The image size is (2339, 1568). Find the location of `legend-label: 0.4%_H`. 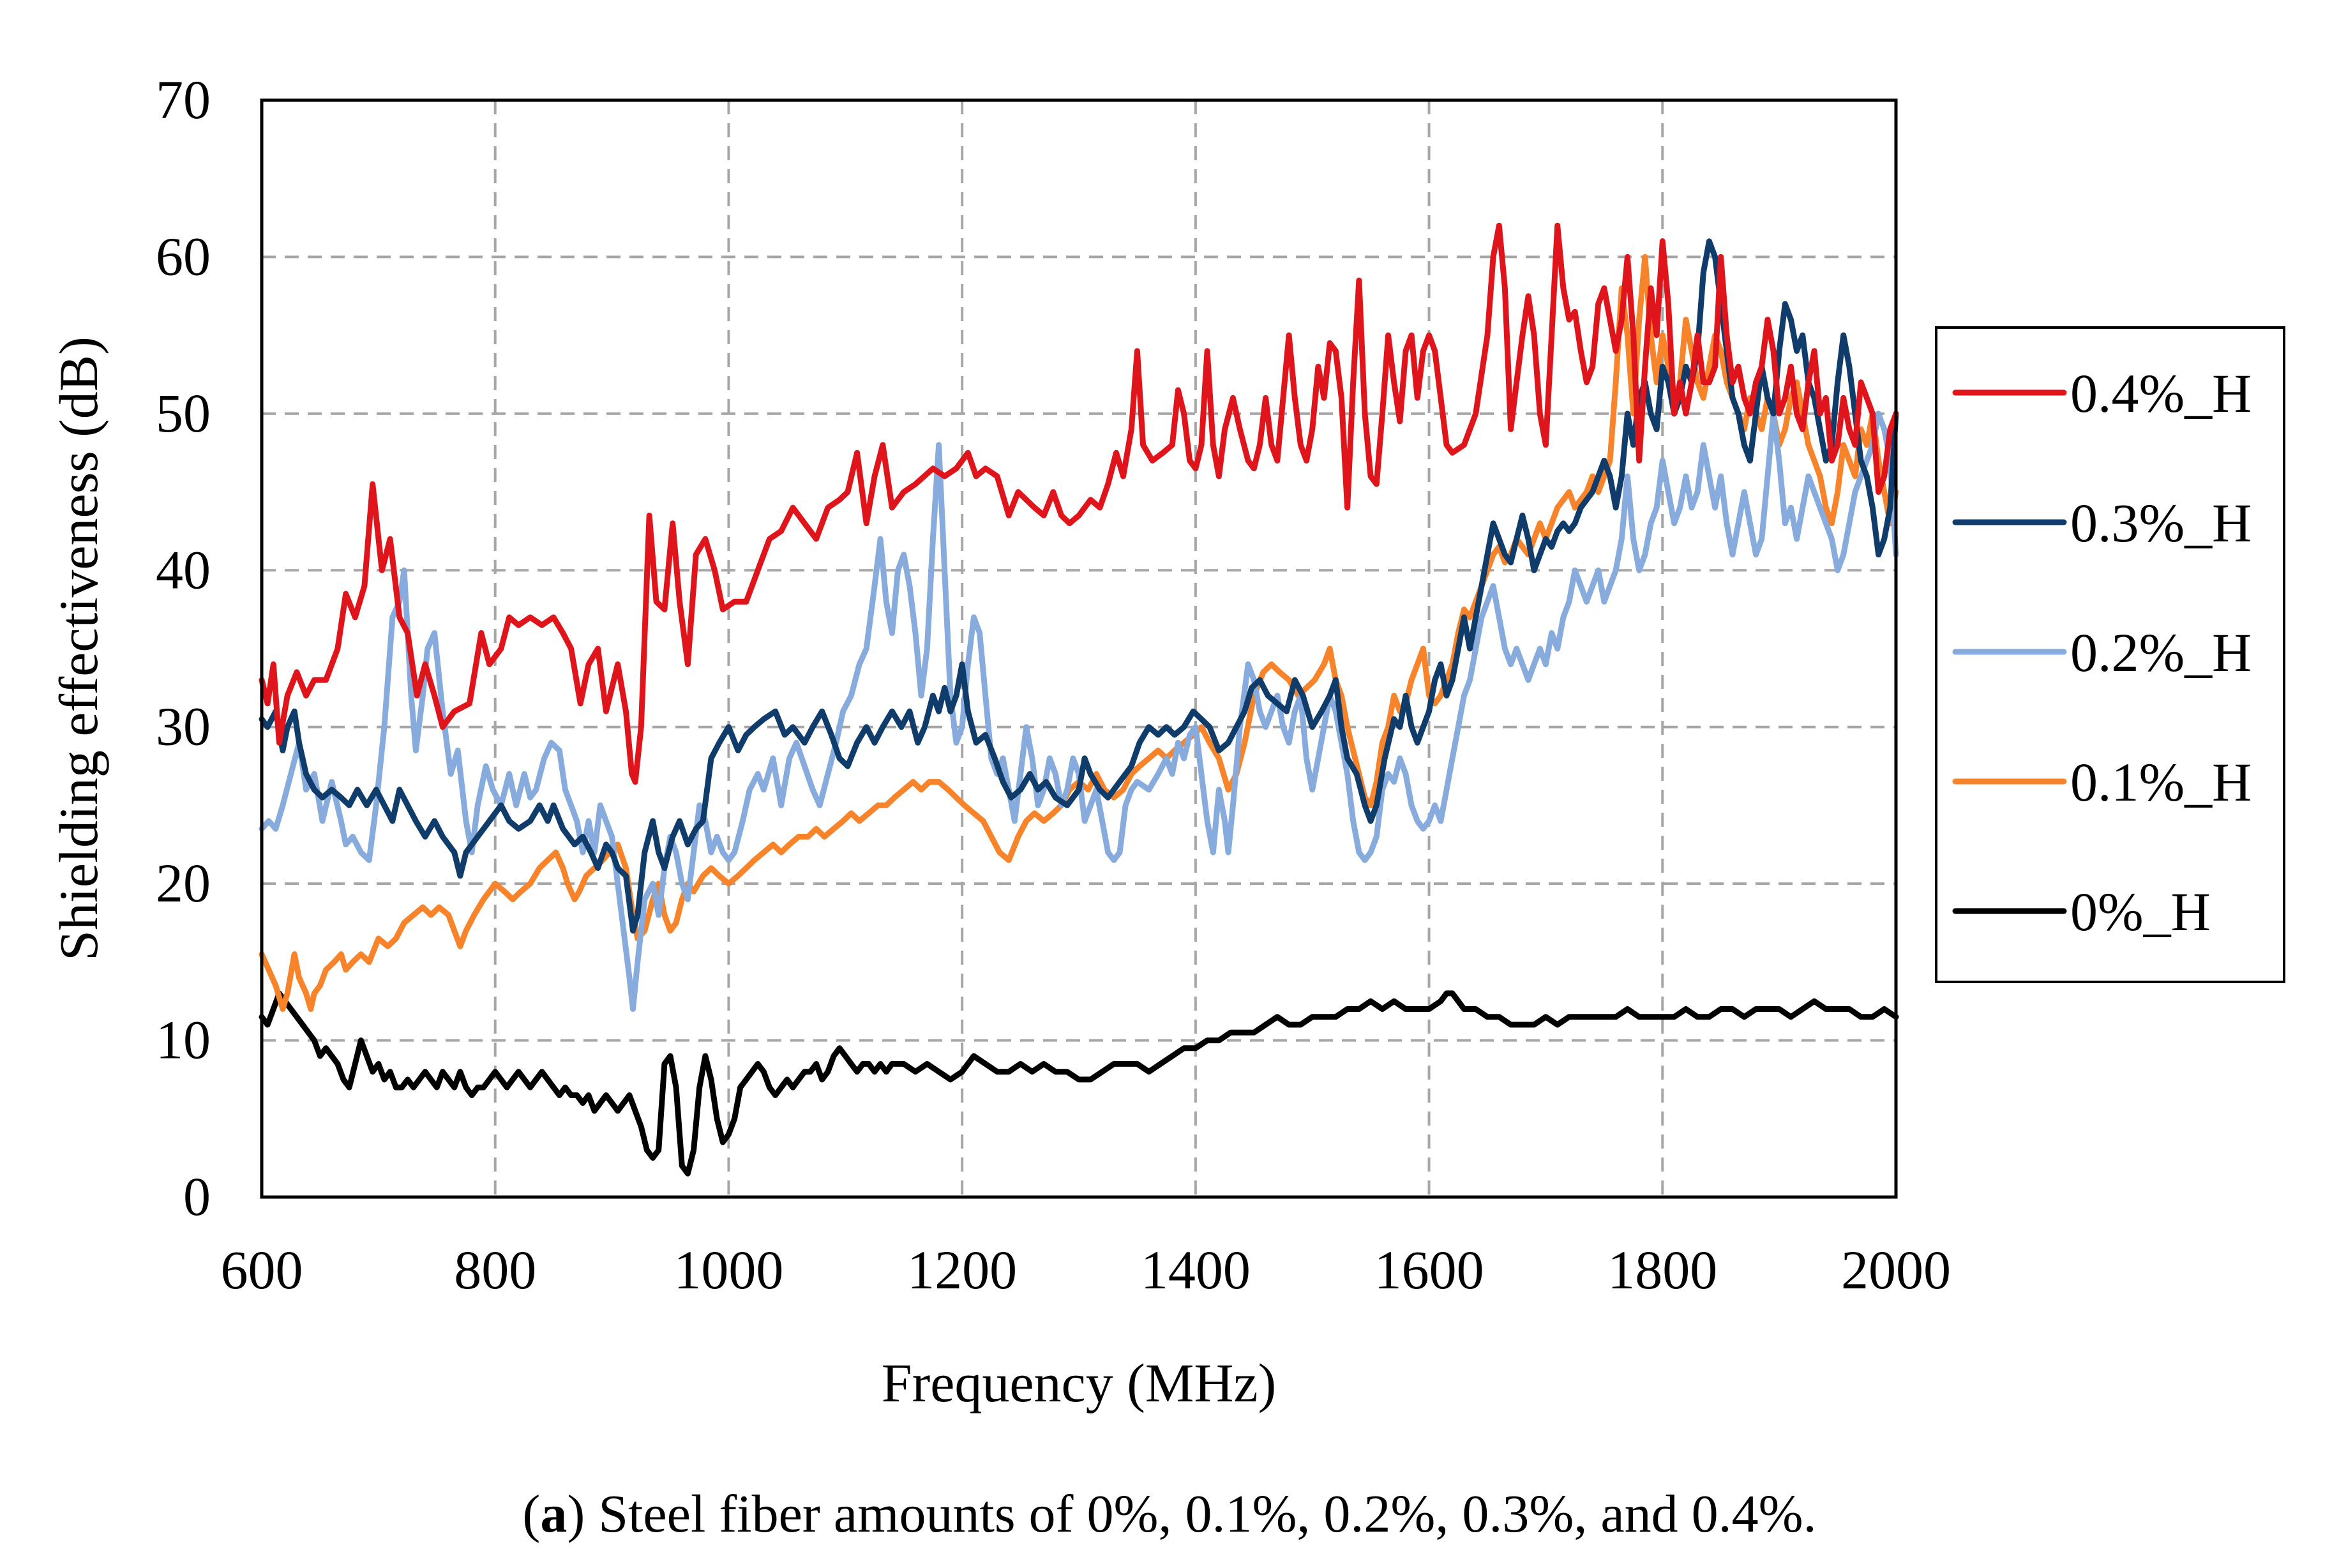

legend-label: 0.4%_H is located at coordinates (2161, 393).